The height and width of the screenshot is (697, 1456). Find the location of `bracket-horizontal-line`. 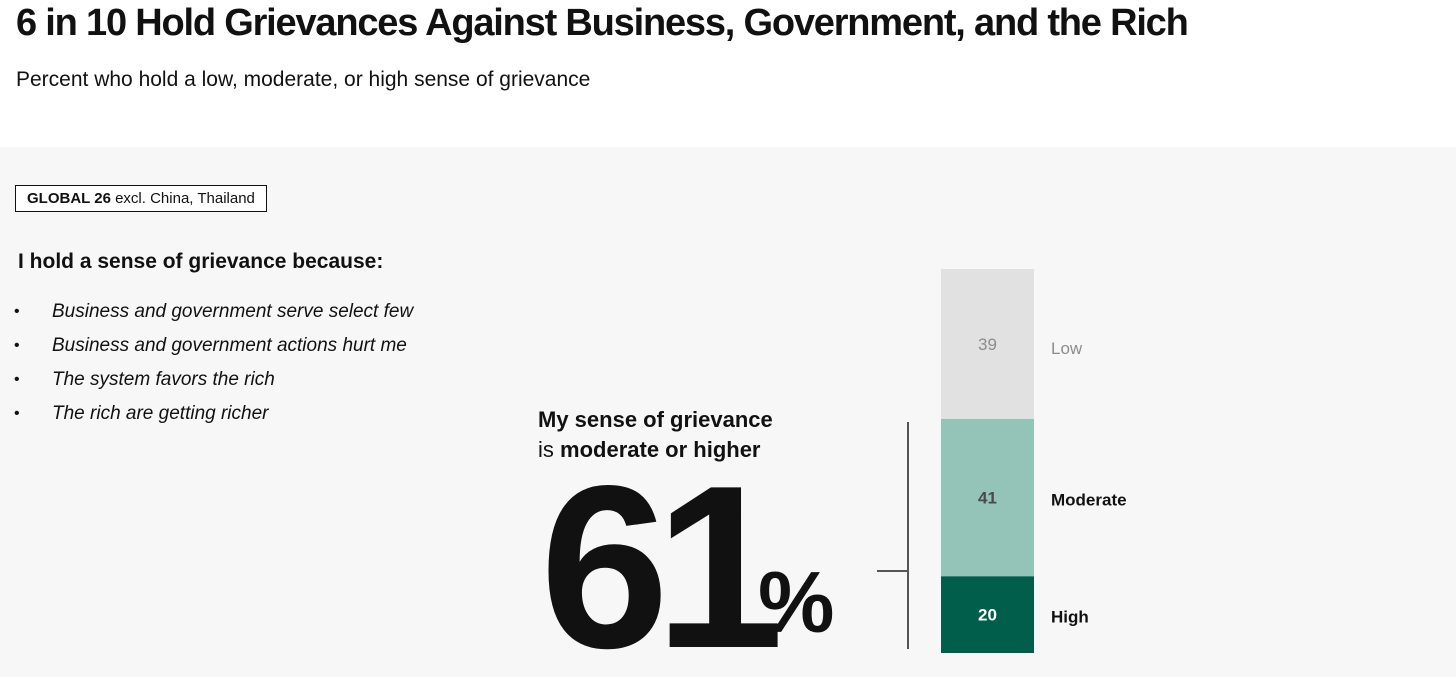

bracket-horizontal-line is located at coordinates (892, 571).